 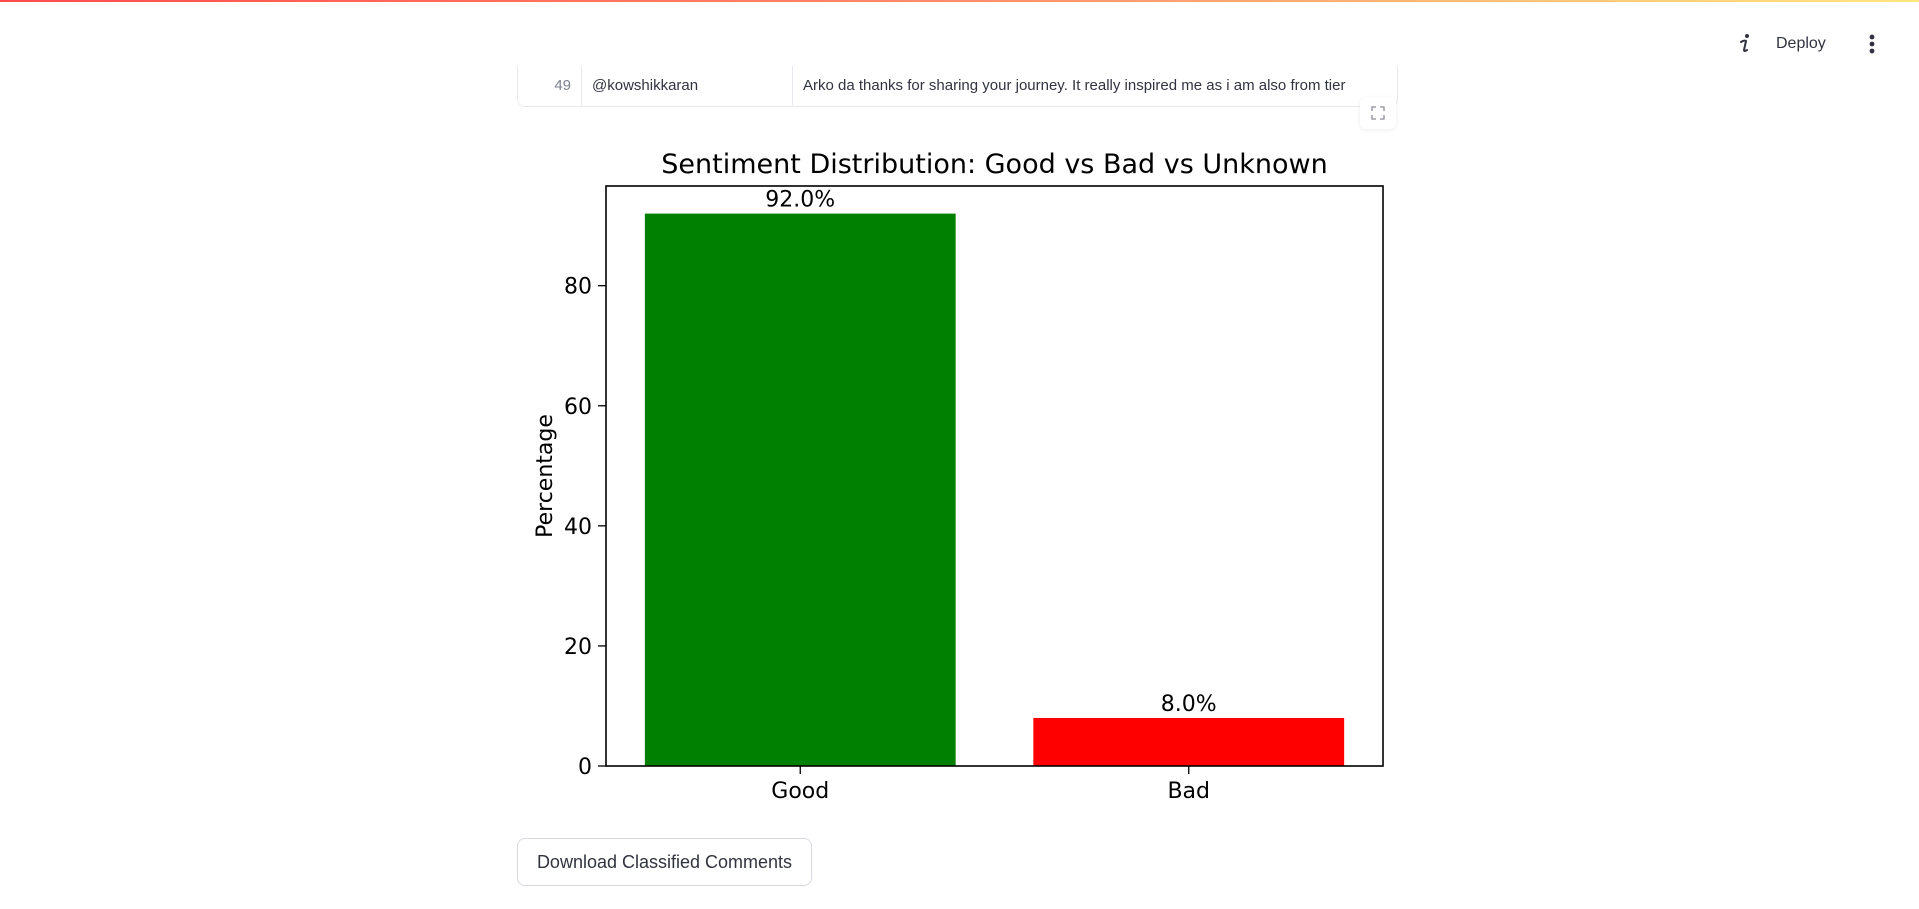 I want to click on y-axis-label: Percentage, so click(x=545, y=476).